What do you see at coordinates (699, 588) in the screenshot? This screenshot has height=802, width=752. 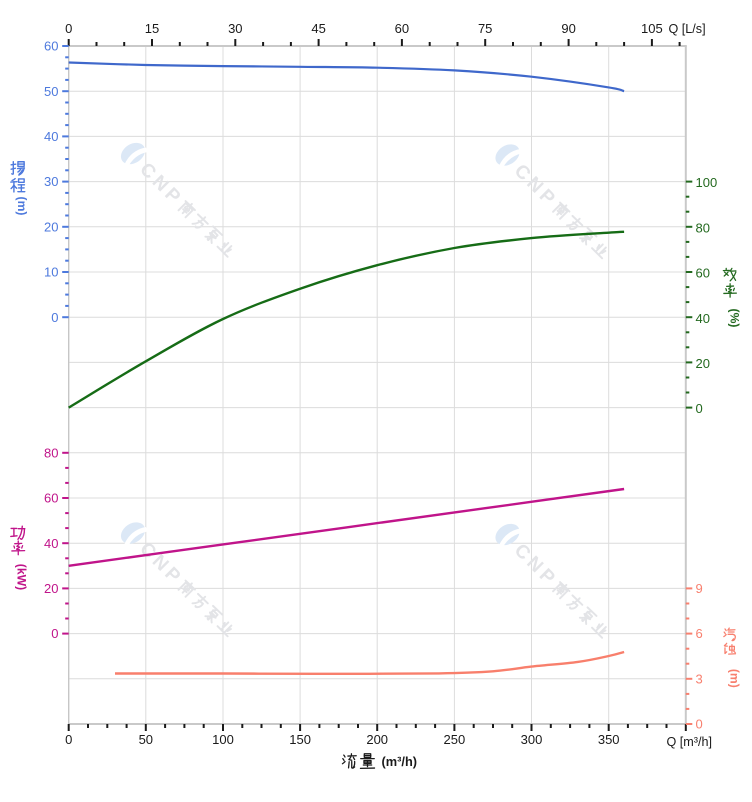 I see `svg-text: 9` at bounding box center [699, 588].